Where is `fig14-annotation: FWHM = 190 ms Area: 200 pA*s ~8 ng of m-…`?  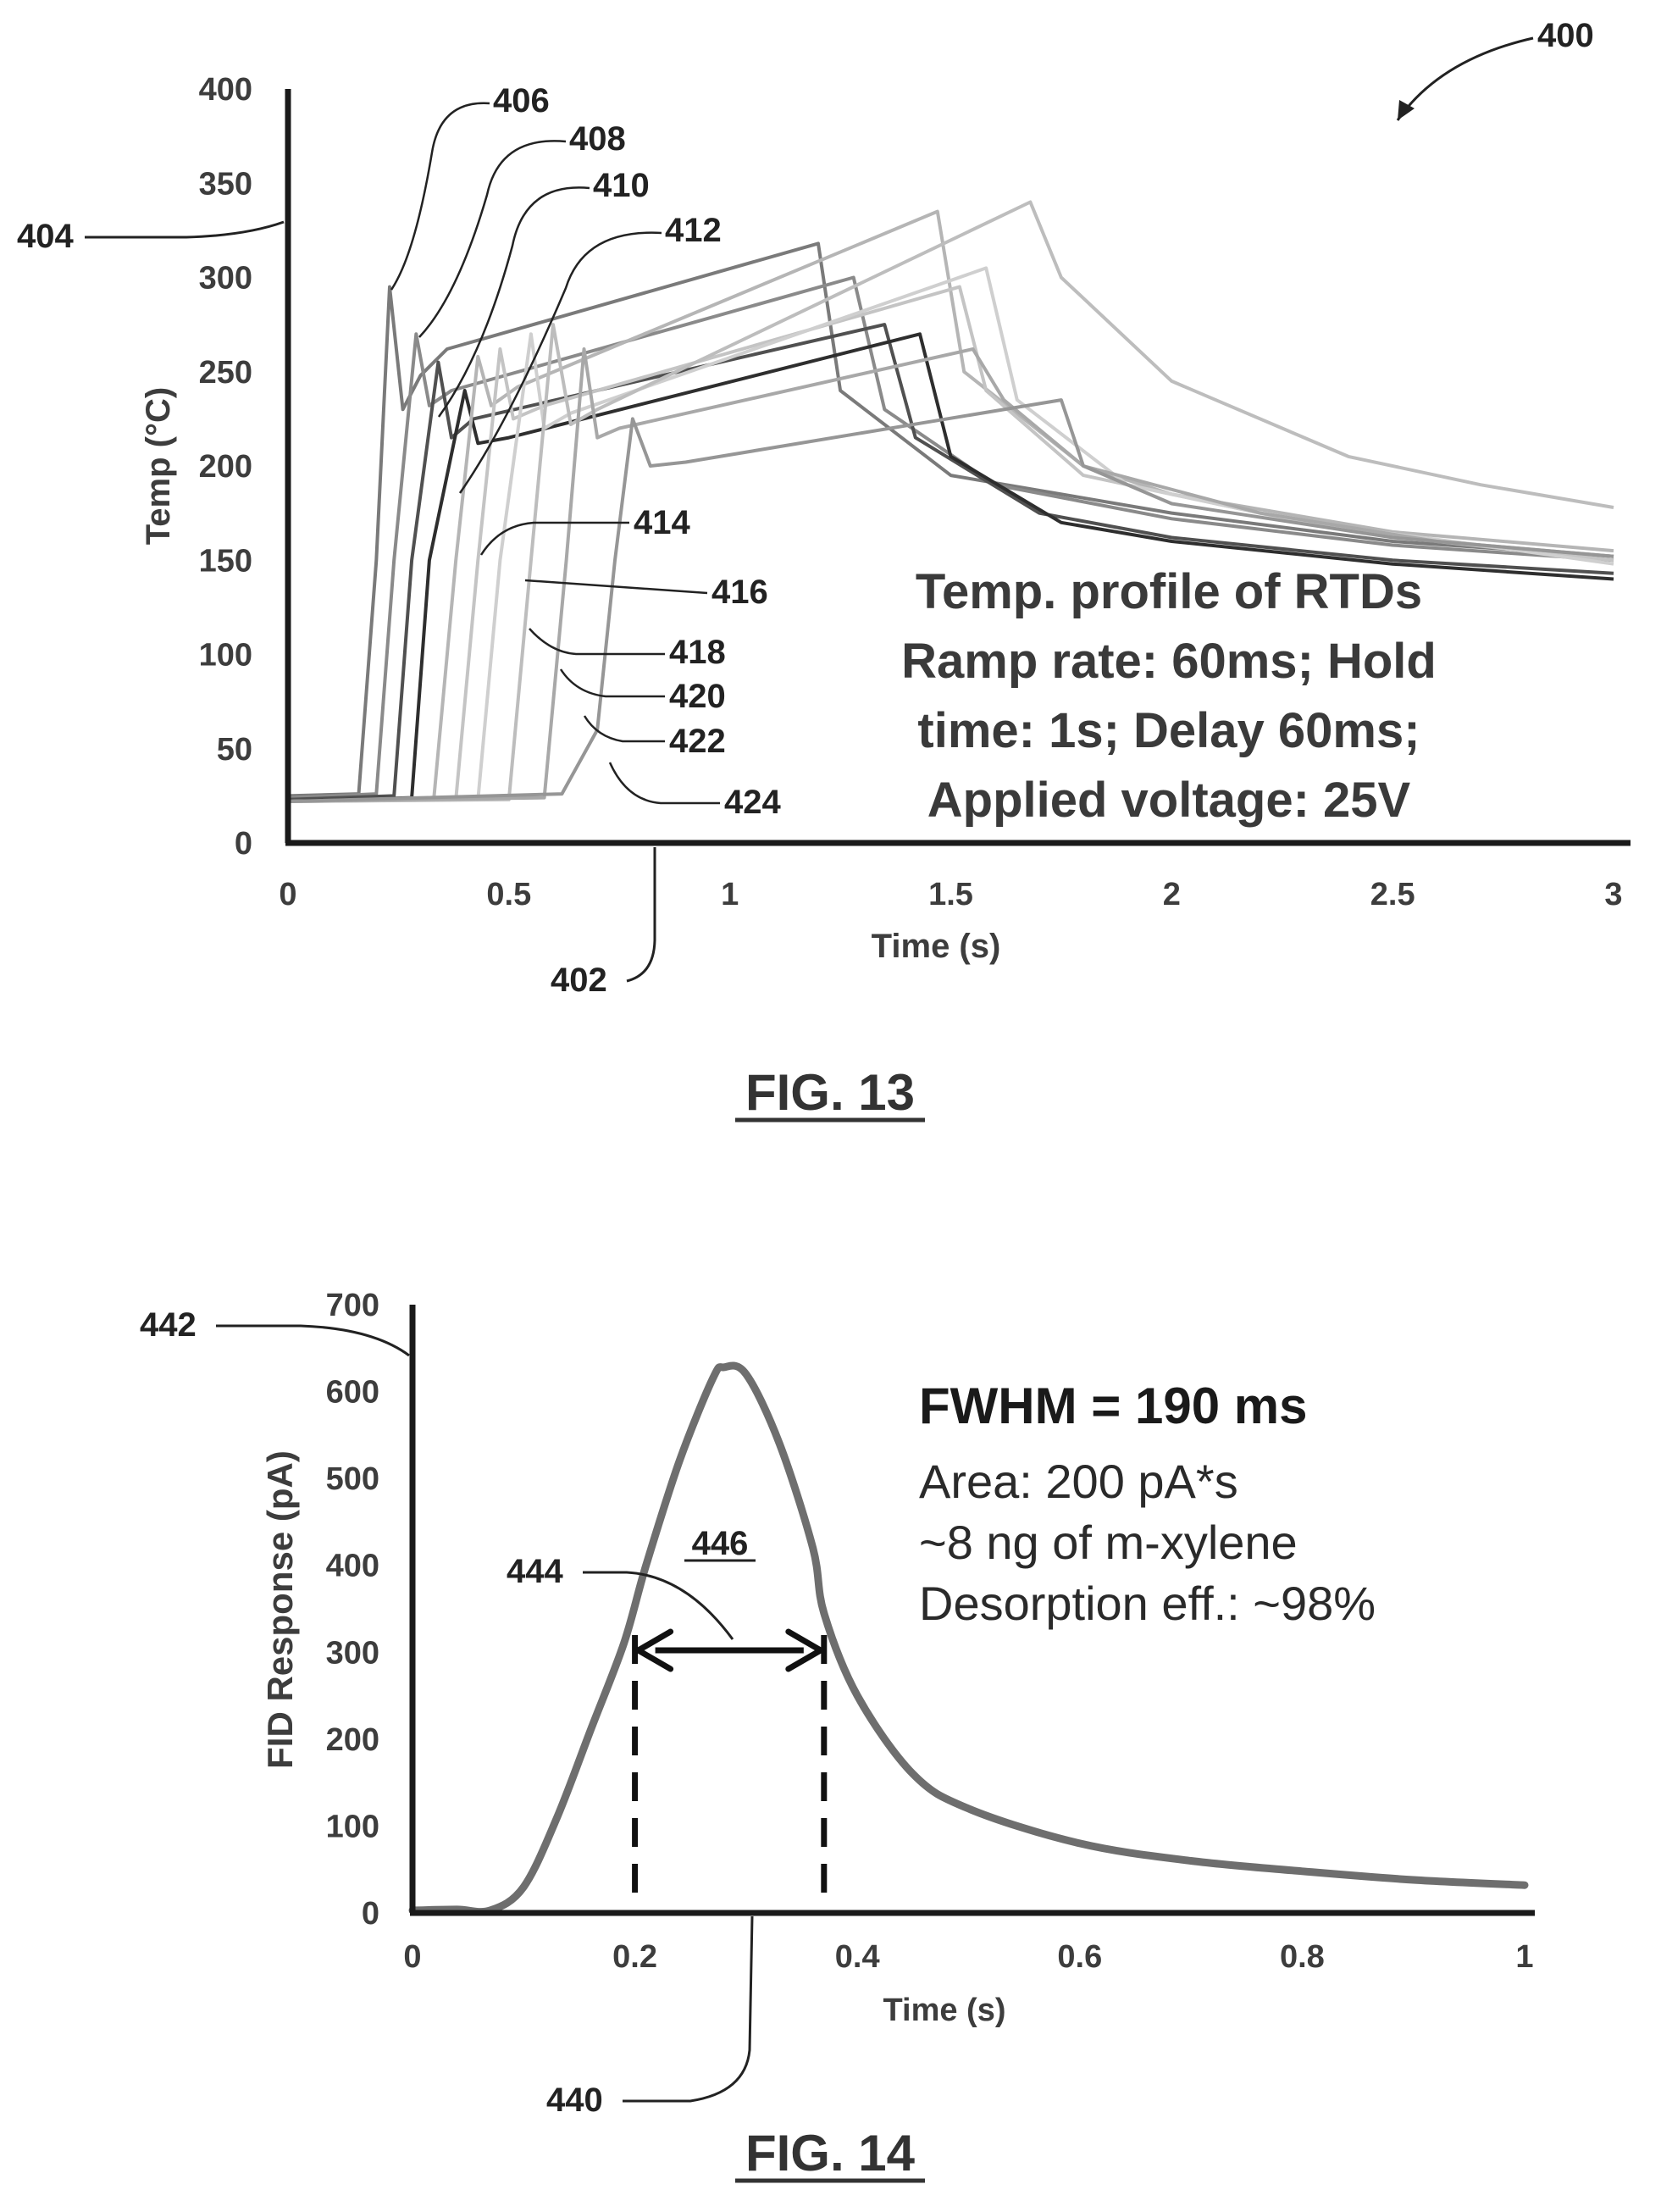 fig14-annotation: FWHM = 190 ms Area: 200 pA*s ~8 ng of m-… is located at coordinates (1147, 1504).